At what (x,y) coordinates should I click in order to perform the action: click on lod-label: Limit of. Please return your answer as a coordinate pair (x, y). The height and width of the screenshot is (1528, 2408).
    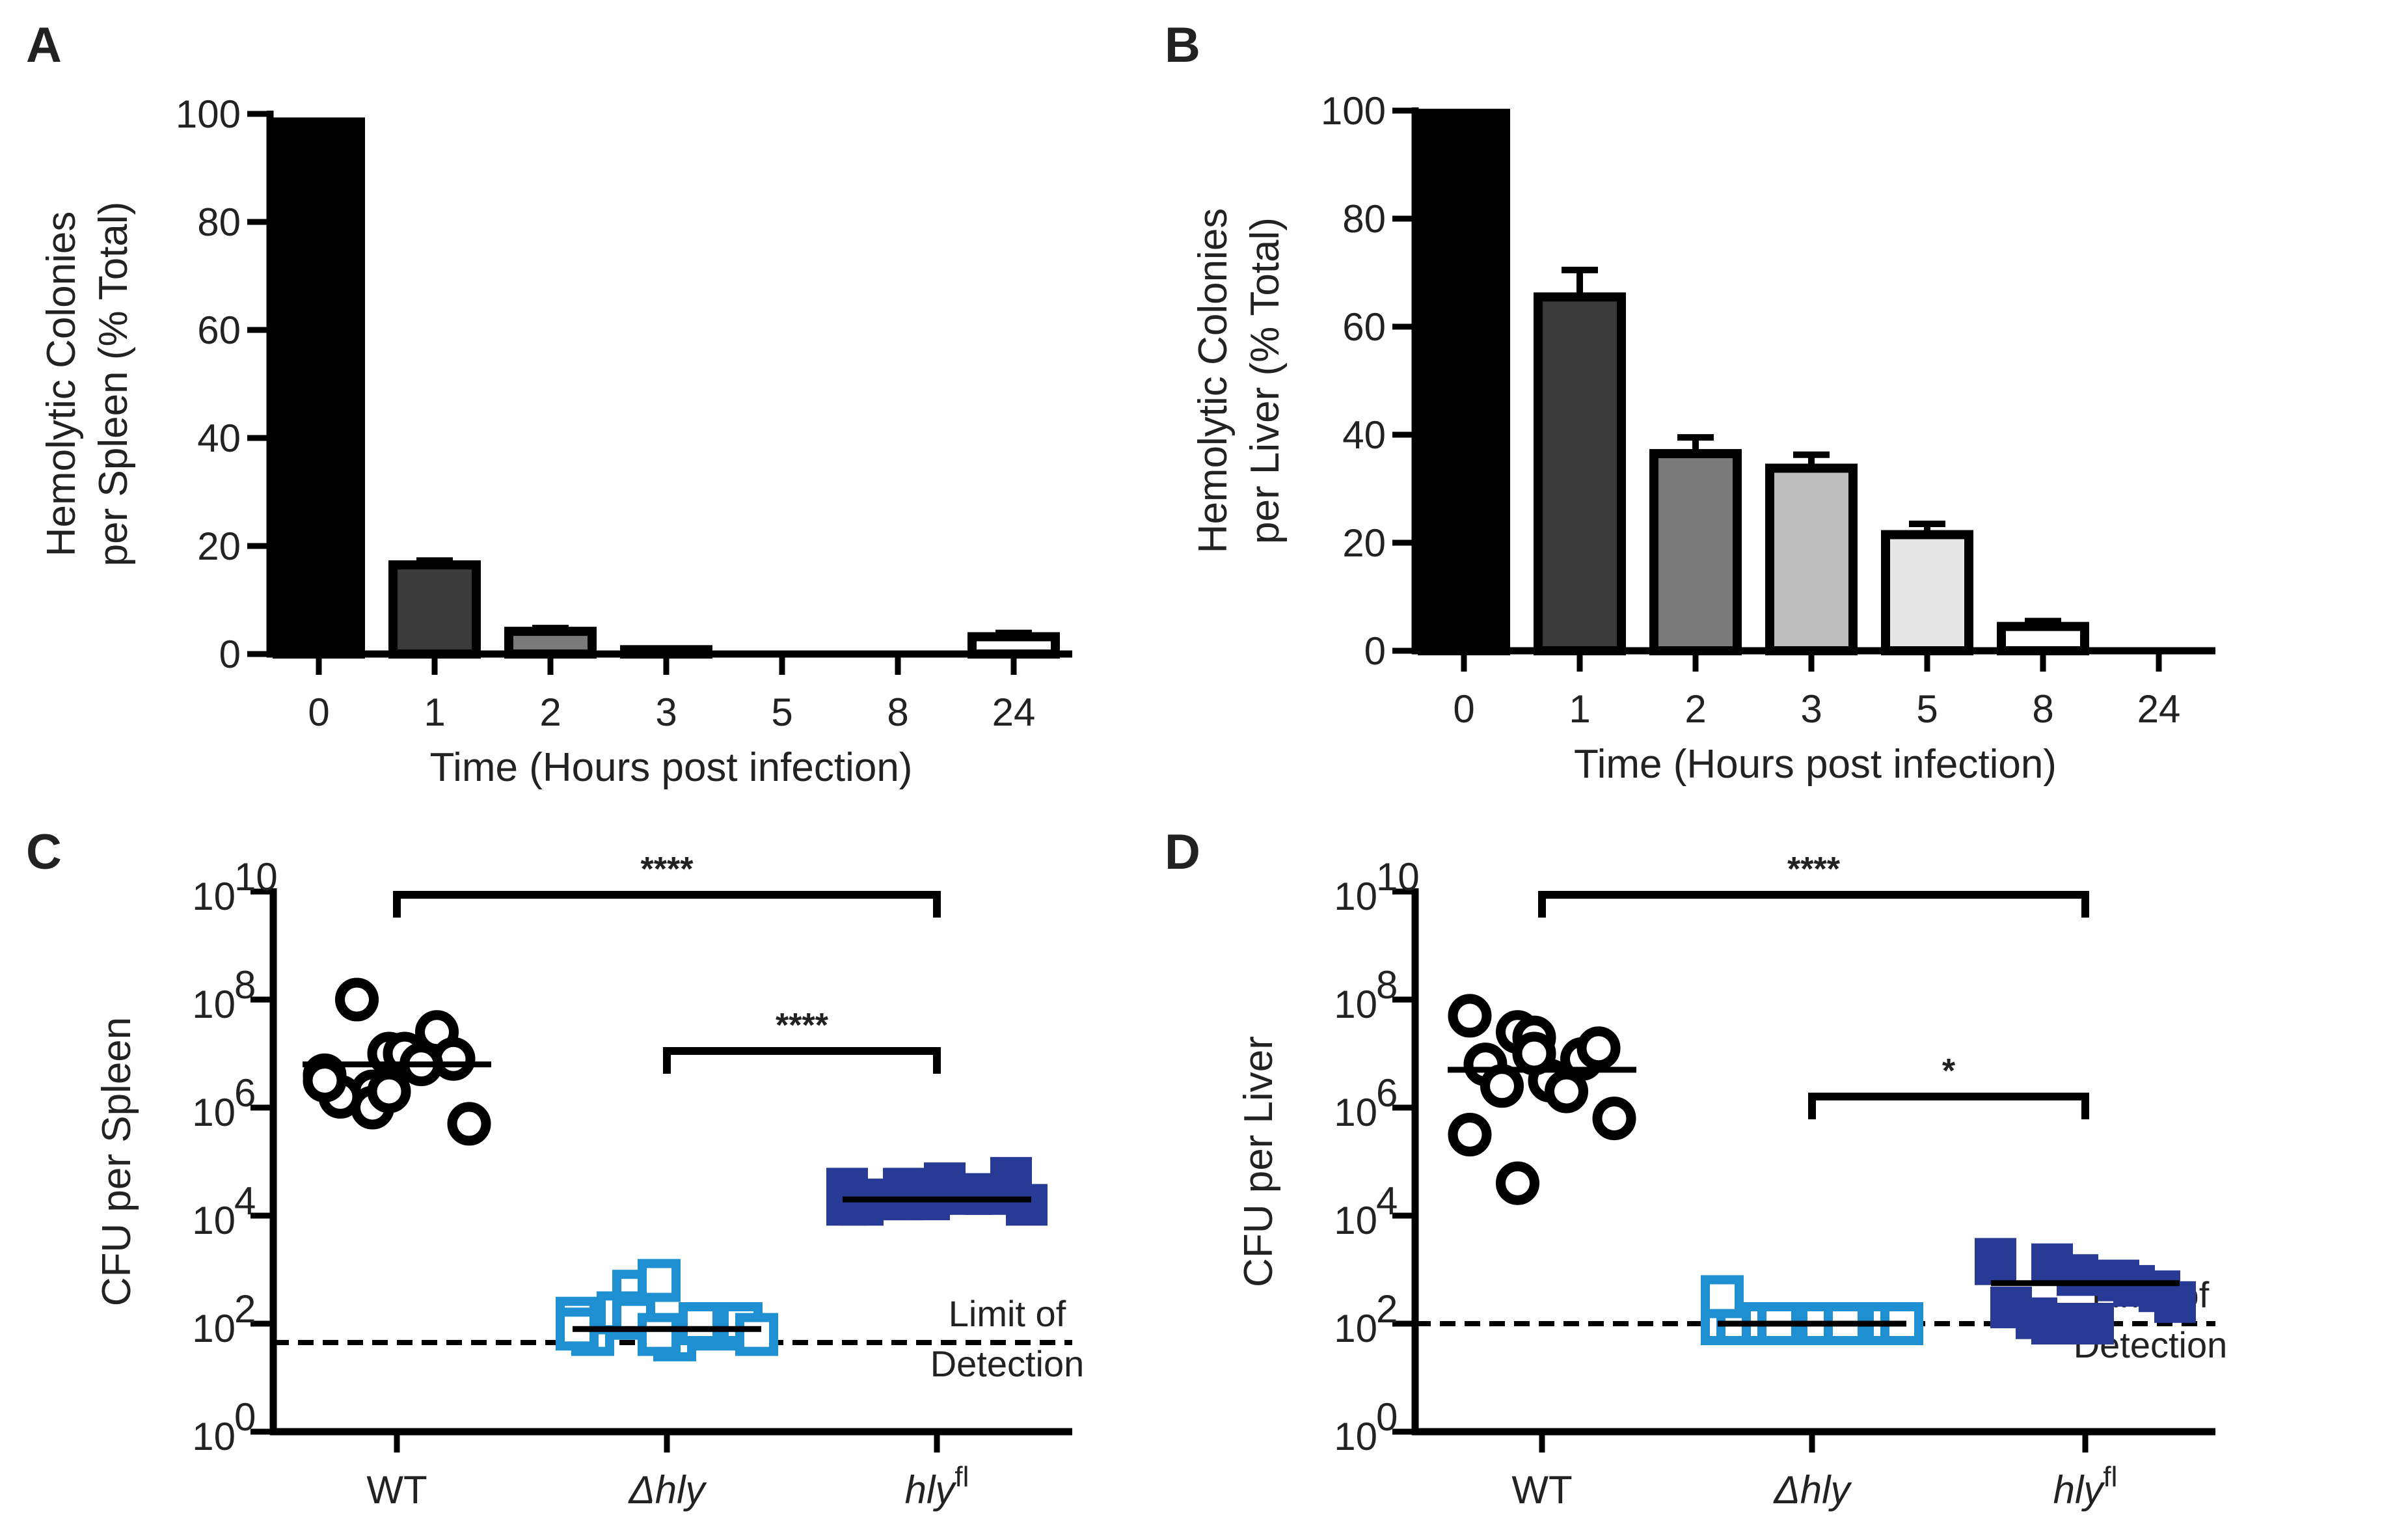
    Looking at the image, I should click on (1007, 1313).